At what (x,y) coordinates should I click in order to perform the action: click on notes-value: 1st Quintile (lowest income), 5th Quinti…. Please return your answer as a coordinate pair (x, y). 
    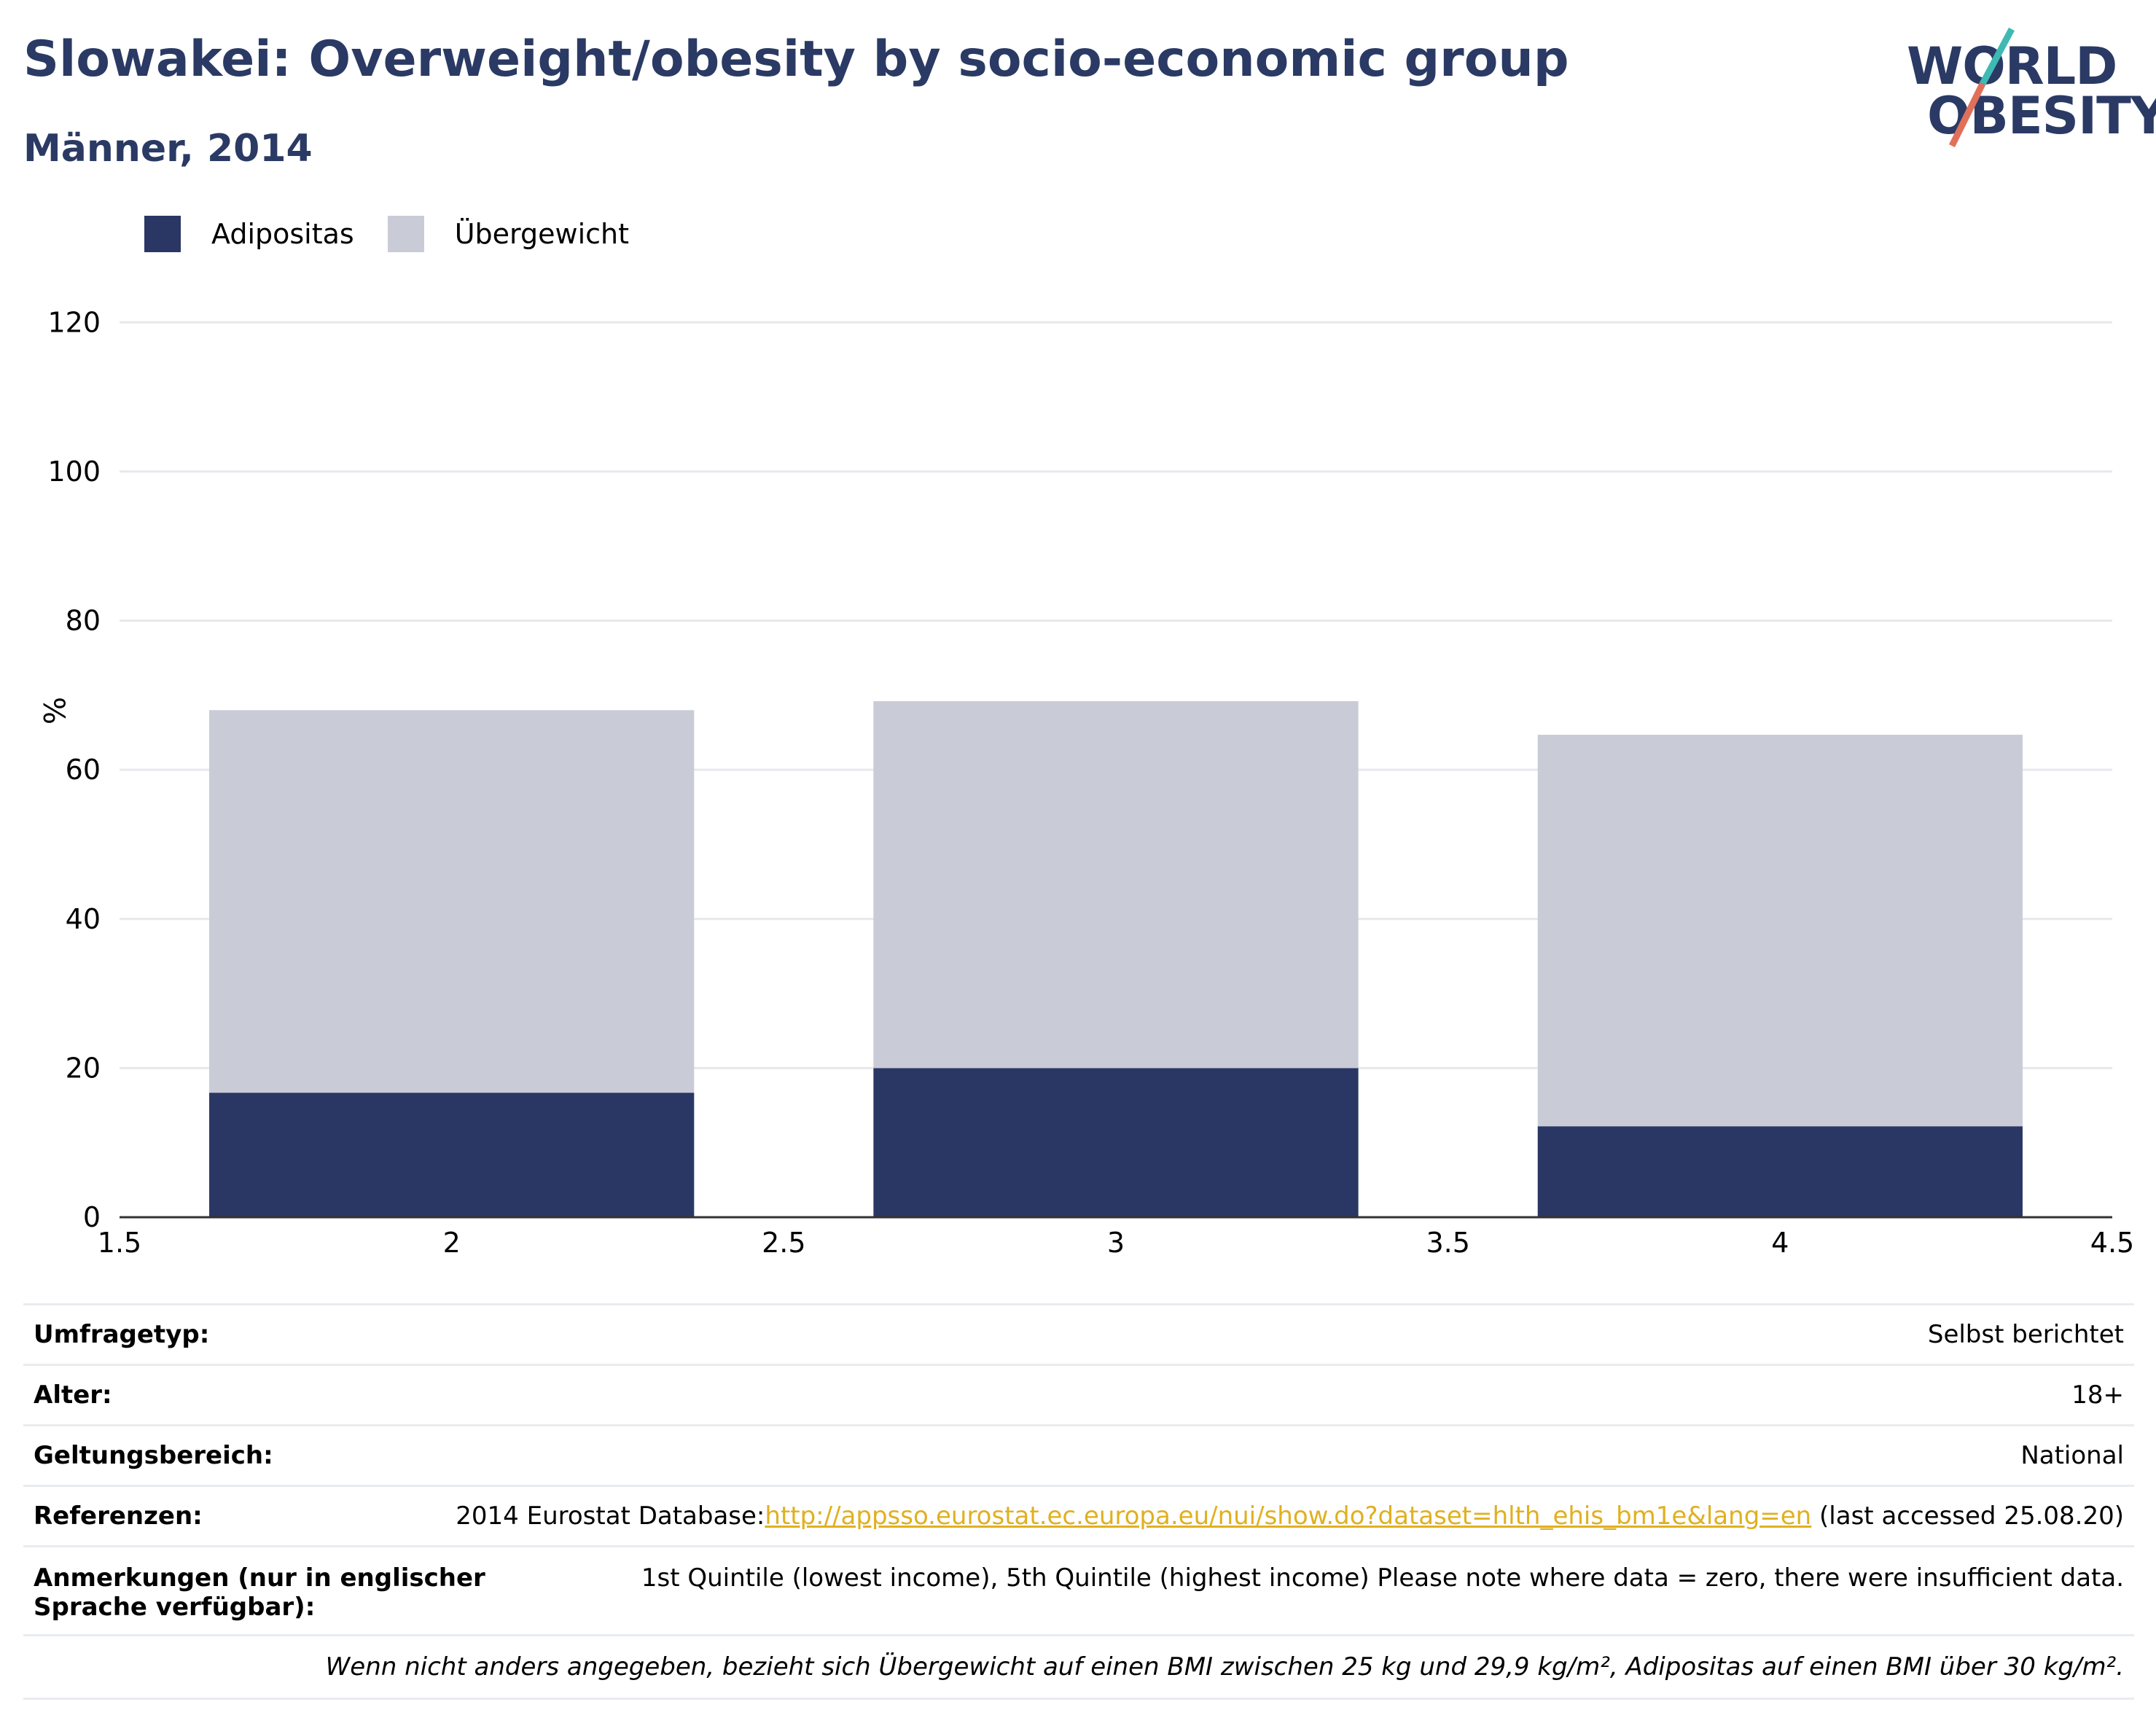
    Looking at the image, I should click on (1382, 1578).